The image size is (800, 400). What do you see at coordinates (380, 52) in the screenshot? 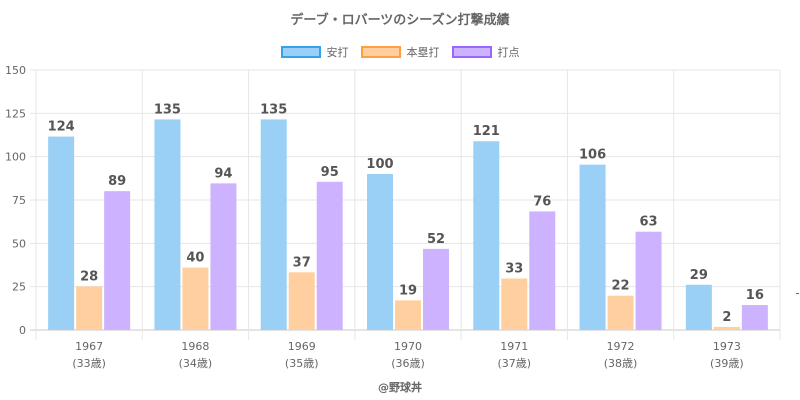
I see `legend-swatch-home-runs` at bounding box center [380, 52].